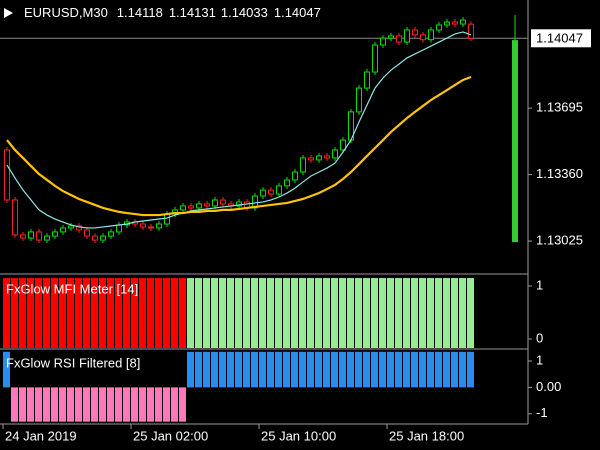  Describe the element at coordinates (66, 12) in the screenshot. I see `symbol: EURUSD,M30` at that location.